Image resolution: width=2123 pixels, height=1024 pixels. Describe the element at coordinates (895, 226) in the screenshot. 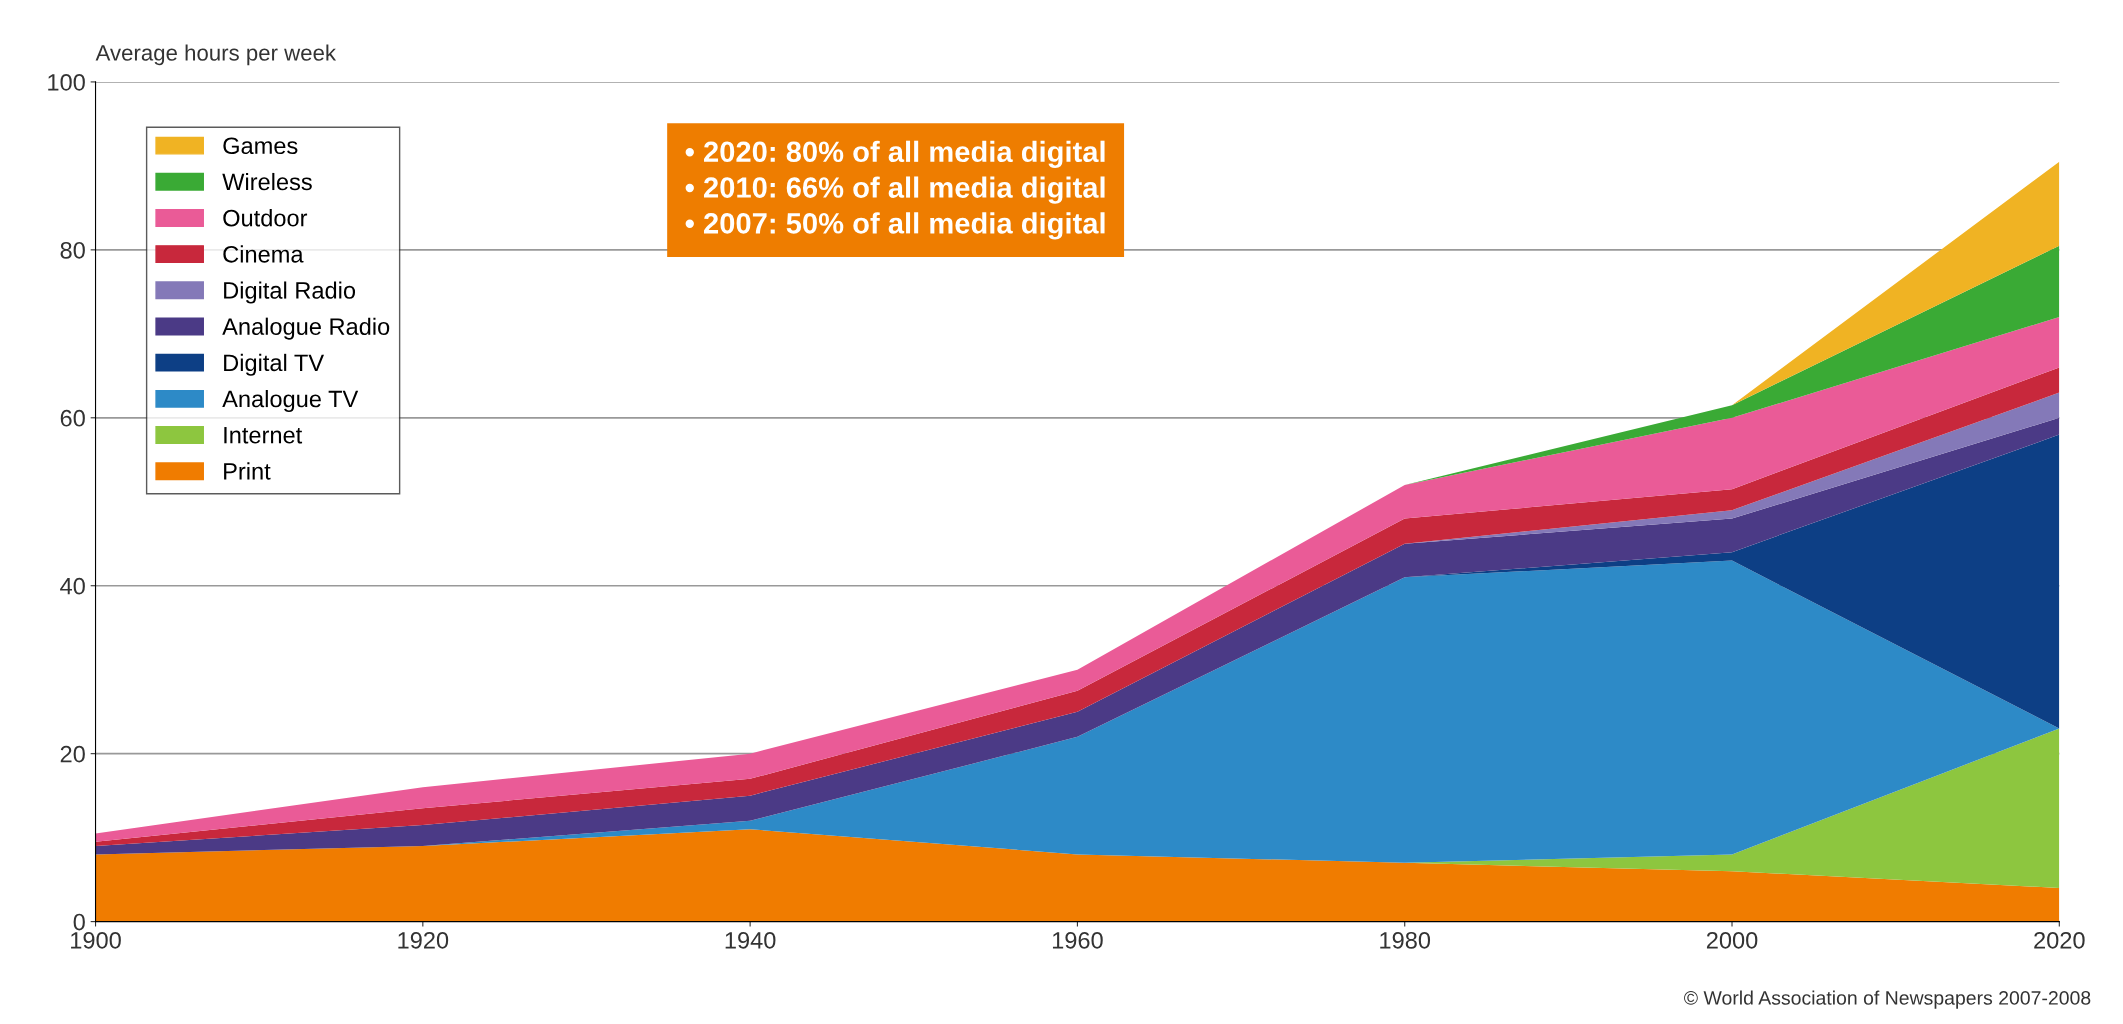

I see `annotation: • 2007: 50% of all media digital` at that location.